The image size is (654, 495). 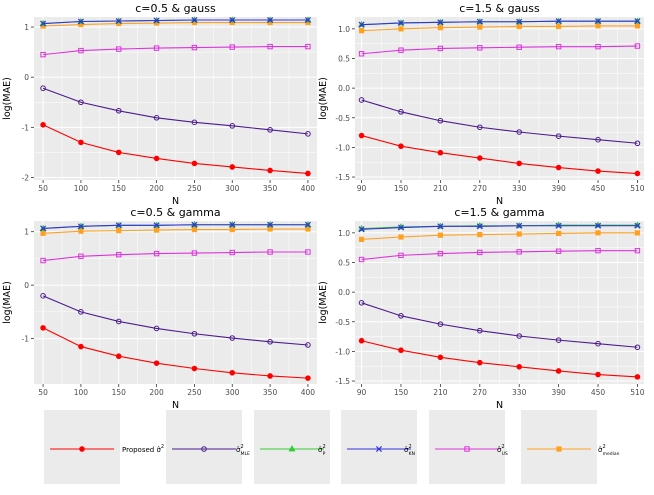 I want to click on legend-item-kn: σ̂2 KN, so click(x=379, y=447).